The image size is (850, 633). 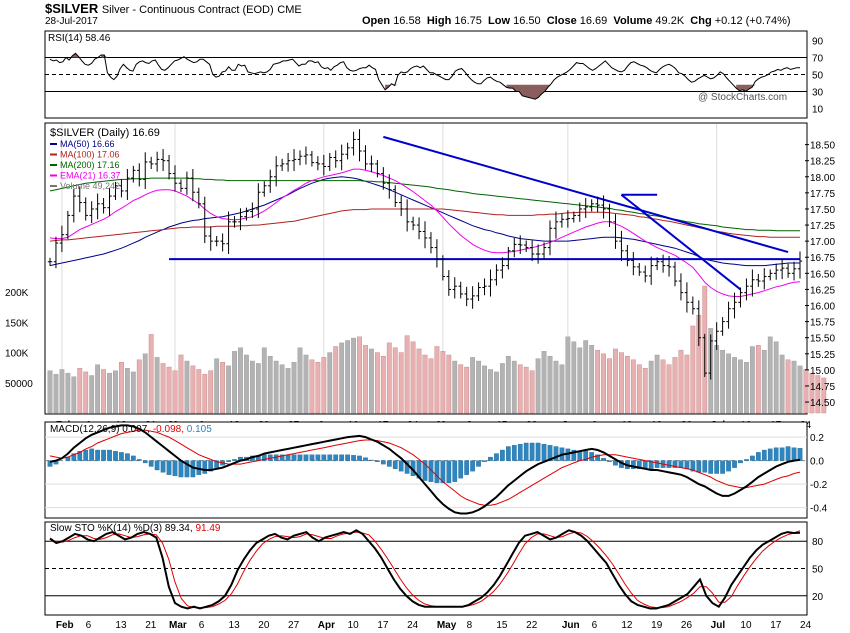 I want to click on macd-tick-label: 0.2, so click(x=817, y=438).